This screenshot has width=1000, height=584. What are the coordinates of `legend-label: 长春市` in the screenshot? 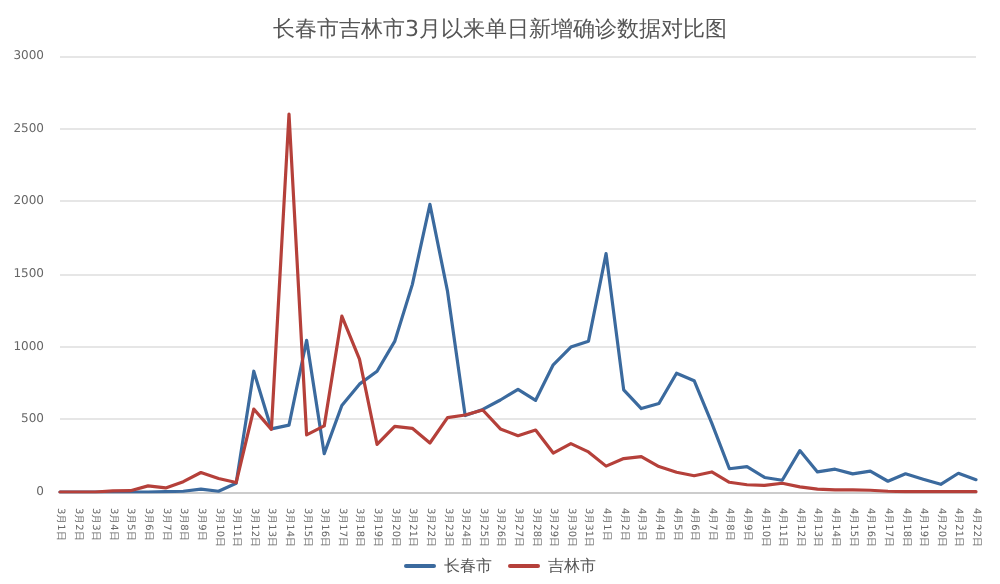 It's located at (468, 566).